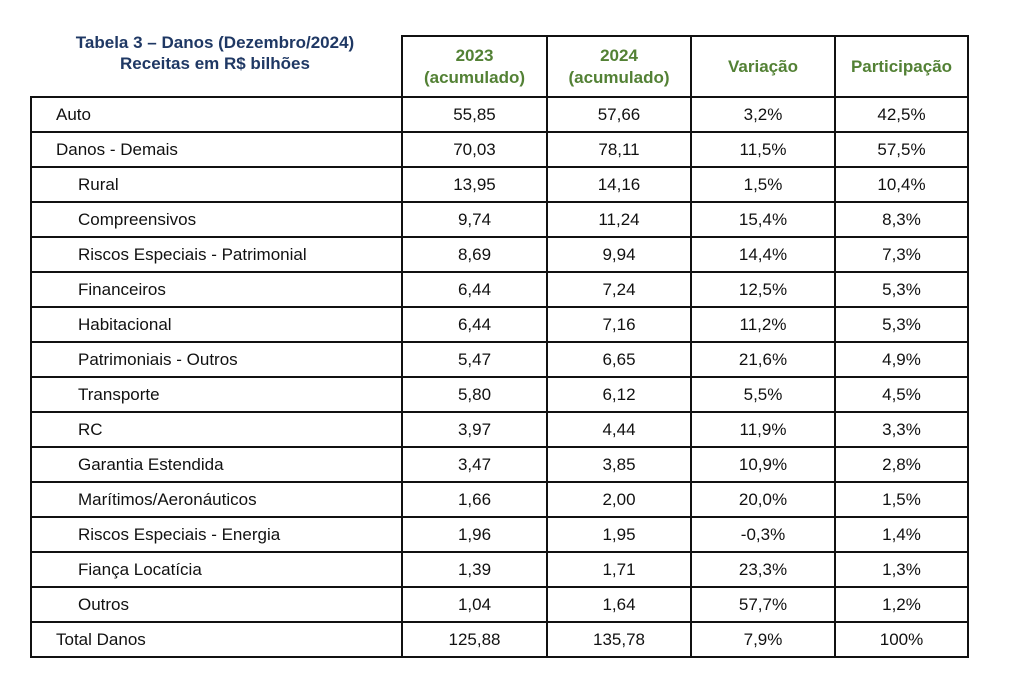  I want to click on cell-participacao: 57,5%, so click(901, 149).